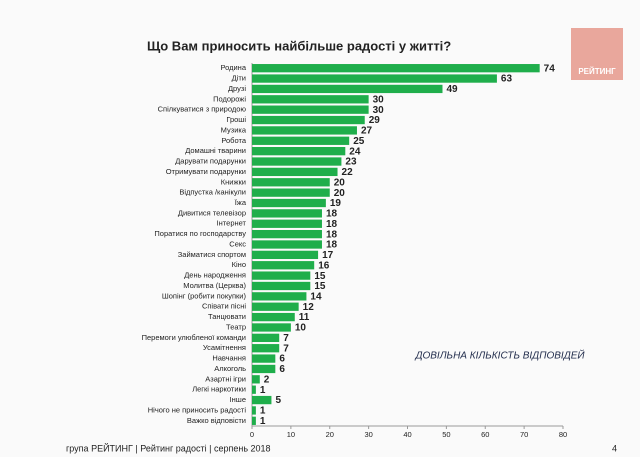  What do you see at coordinates (241, 202) in the screenshot?
I see `category-label: Їжа` at bounding box center [241, 202].